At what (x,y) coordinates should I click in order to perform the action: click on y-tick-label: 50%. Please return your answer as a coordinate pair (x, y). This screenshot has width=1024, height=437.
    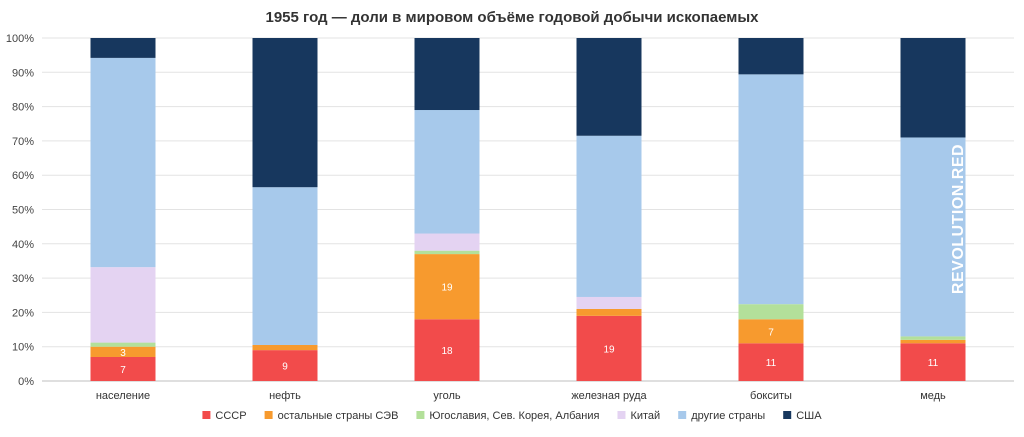
    Looking at the image, I should click on (23, 211).